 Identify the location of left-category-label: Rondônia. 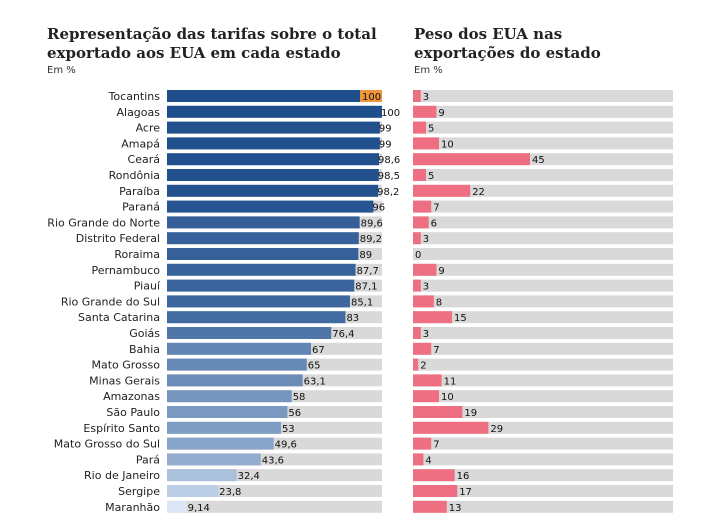
(134, 175).